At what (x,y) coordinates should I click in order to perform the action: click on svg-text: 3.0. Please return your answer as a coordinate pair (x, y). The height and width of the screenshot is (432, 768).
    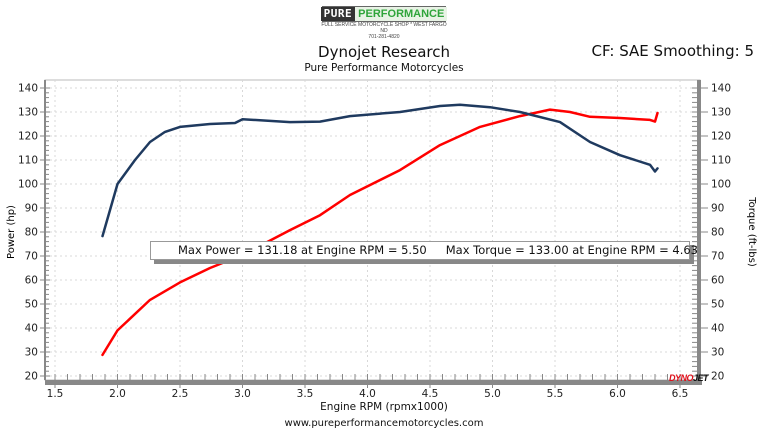
    Looking at the image, I should click on (242, 394).